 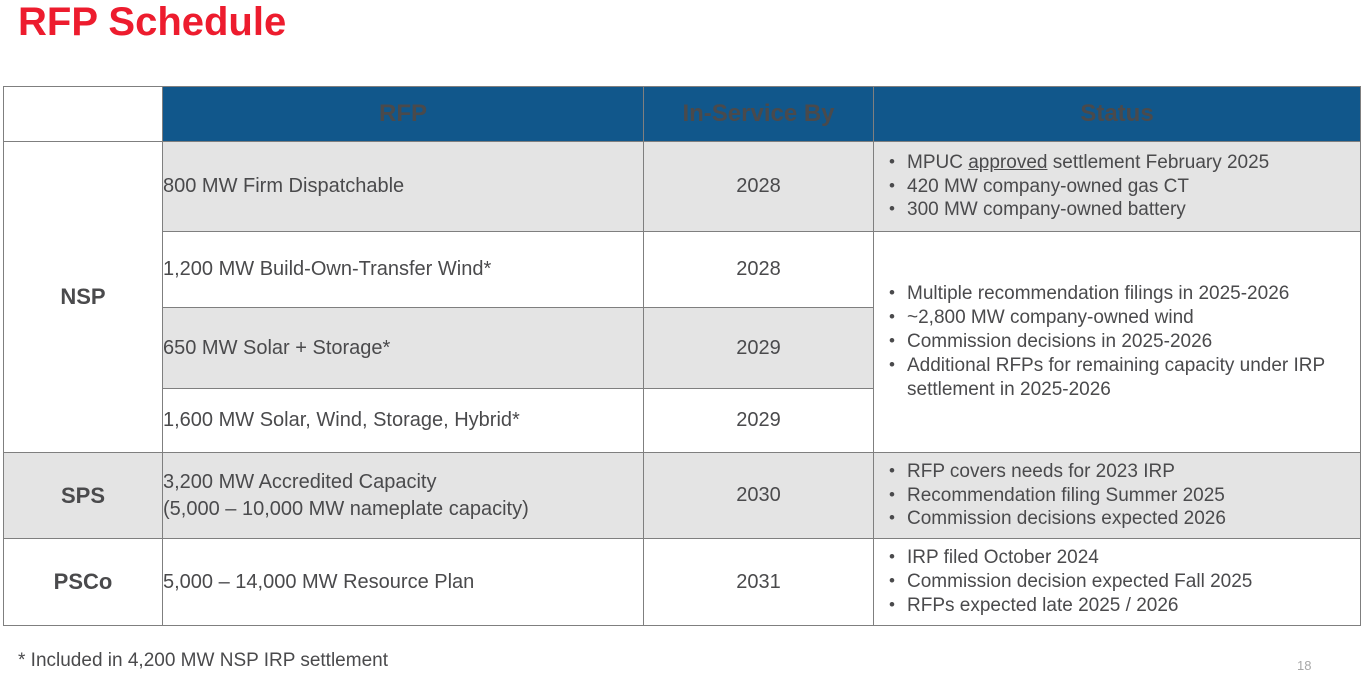 I want to click on in-service-cell: 2030, so click(x=758, y=495).